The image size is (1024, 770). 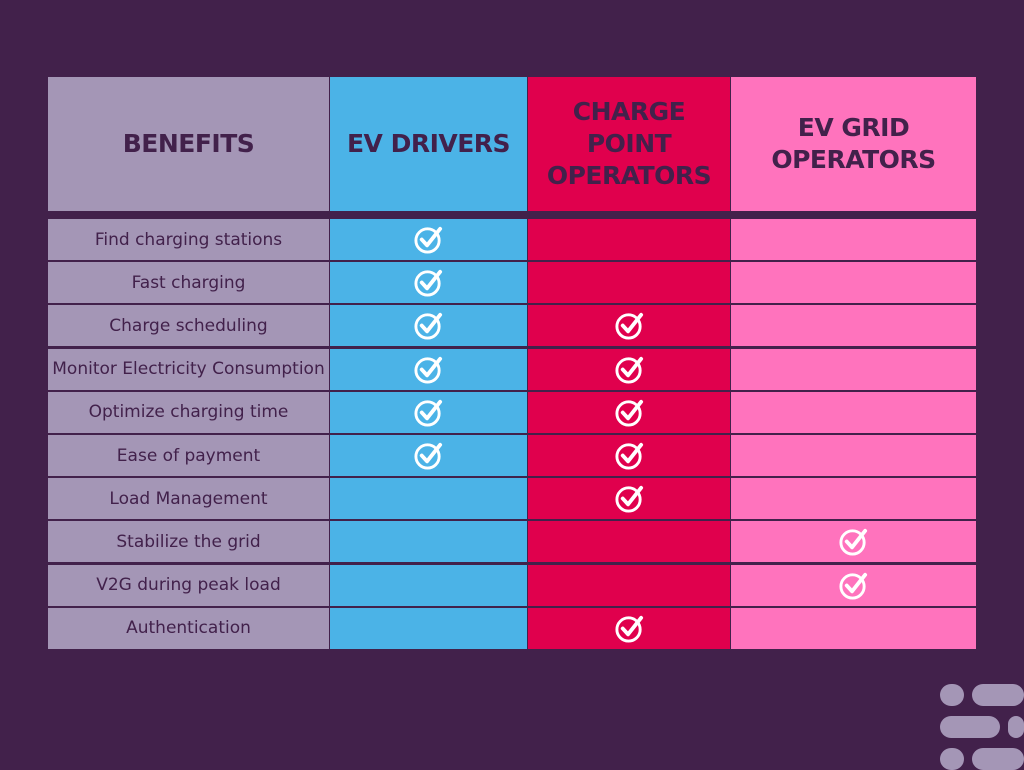 I want to click on table-row: Find charging stations, so click(x=512, y=239).